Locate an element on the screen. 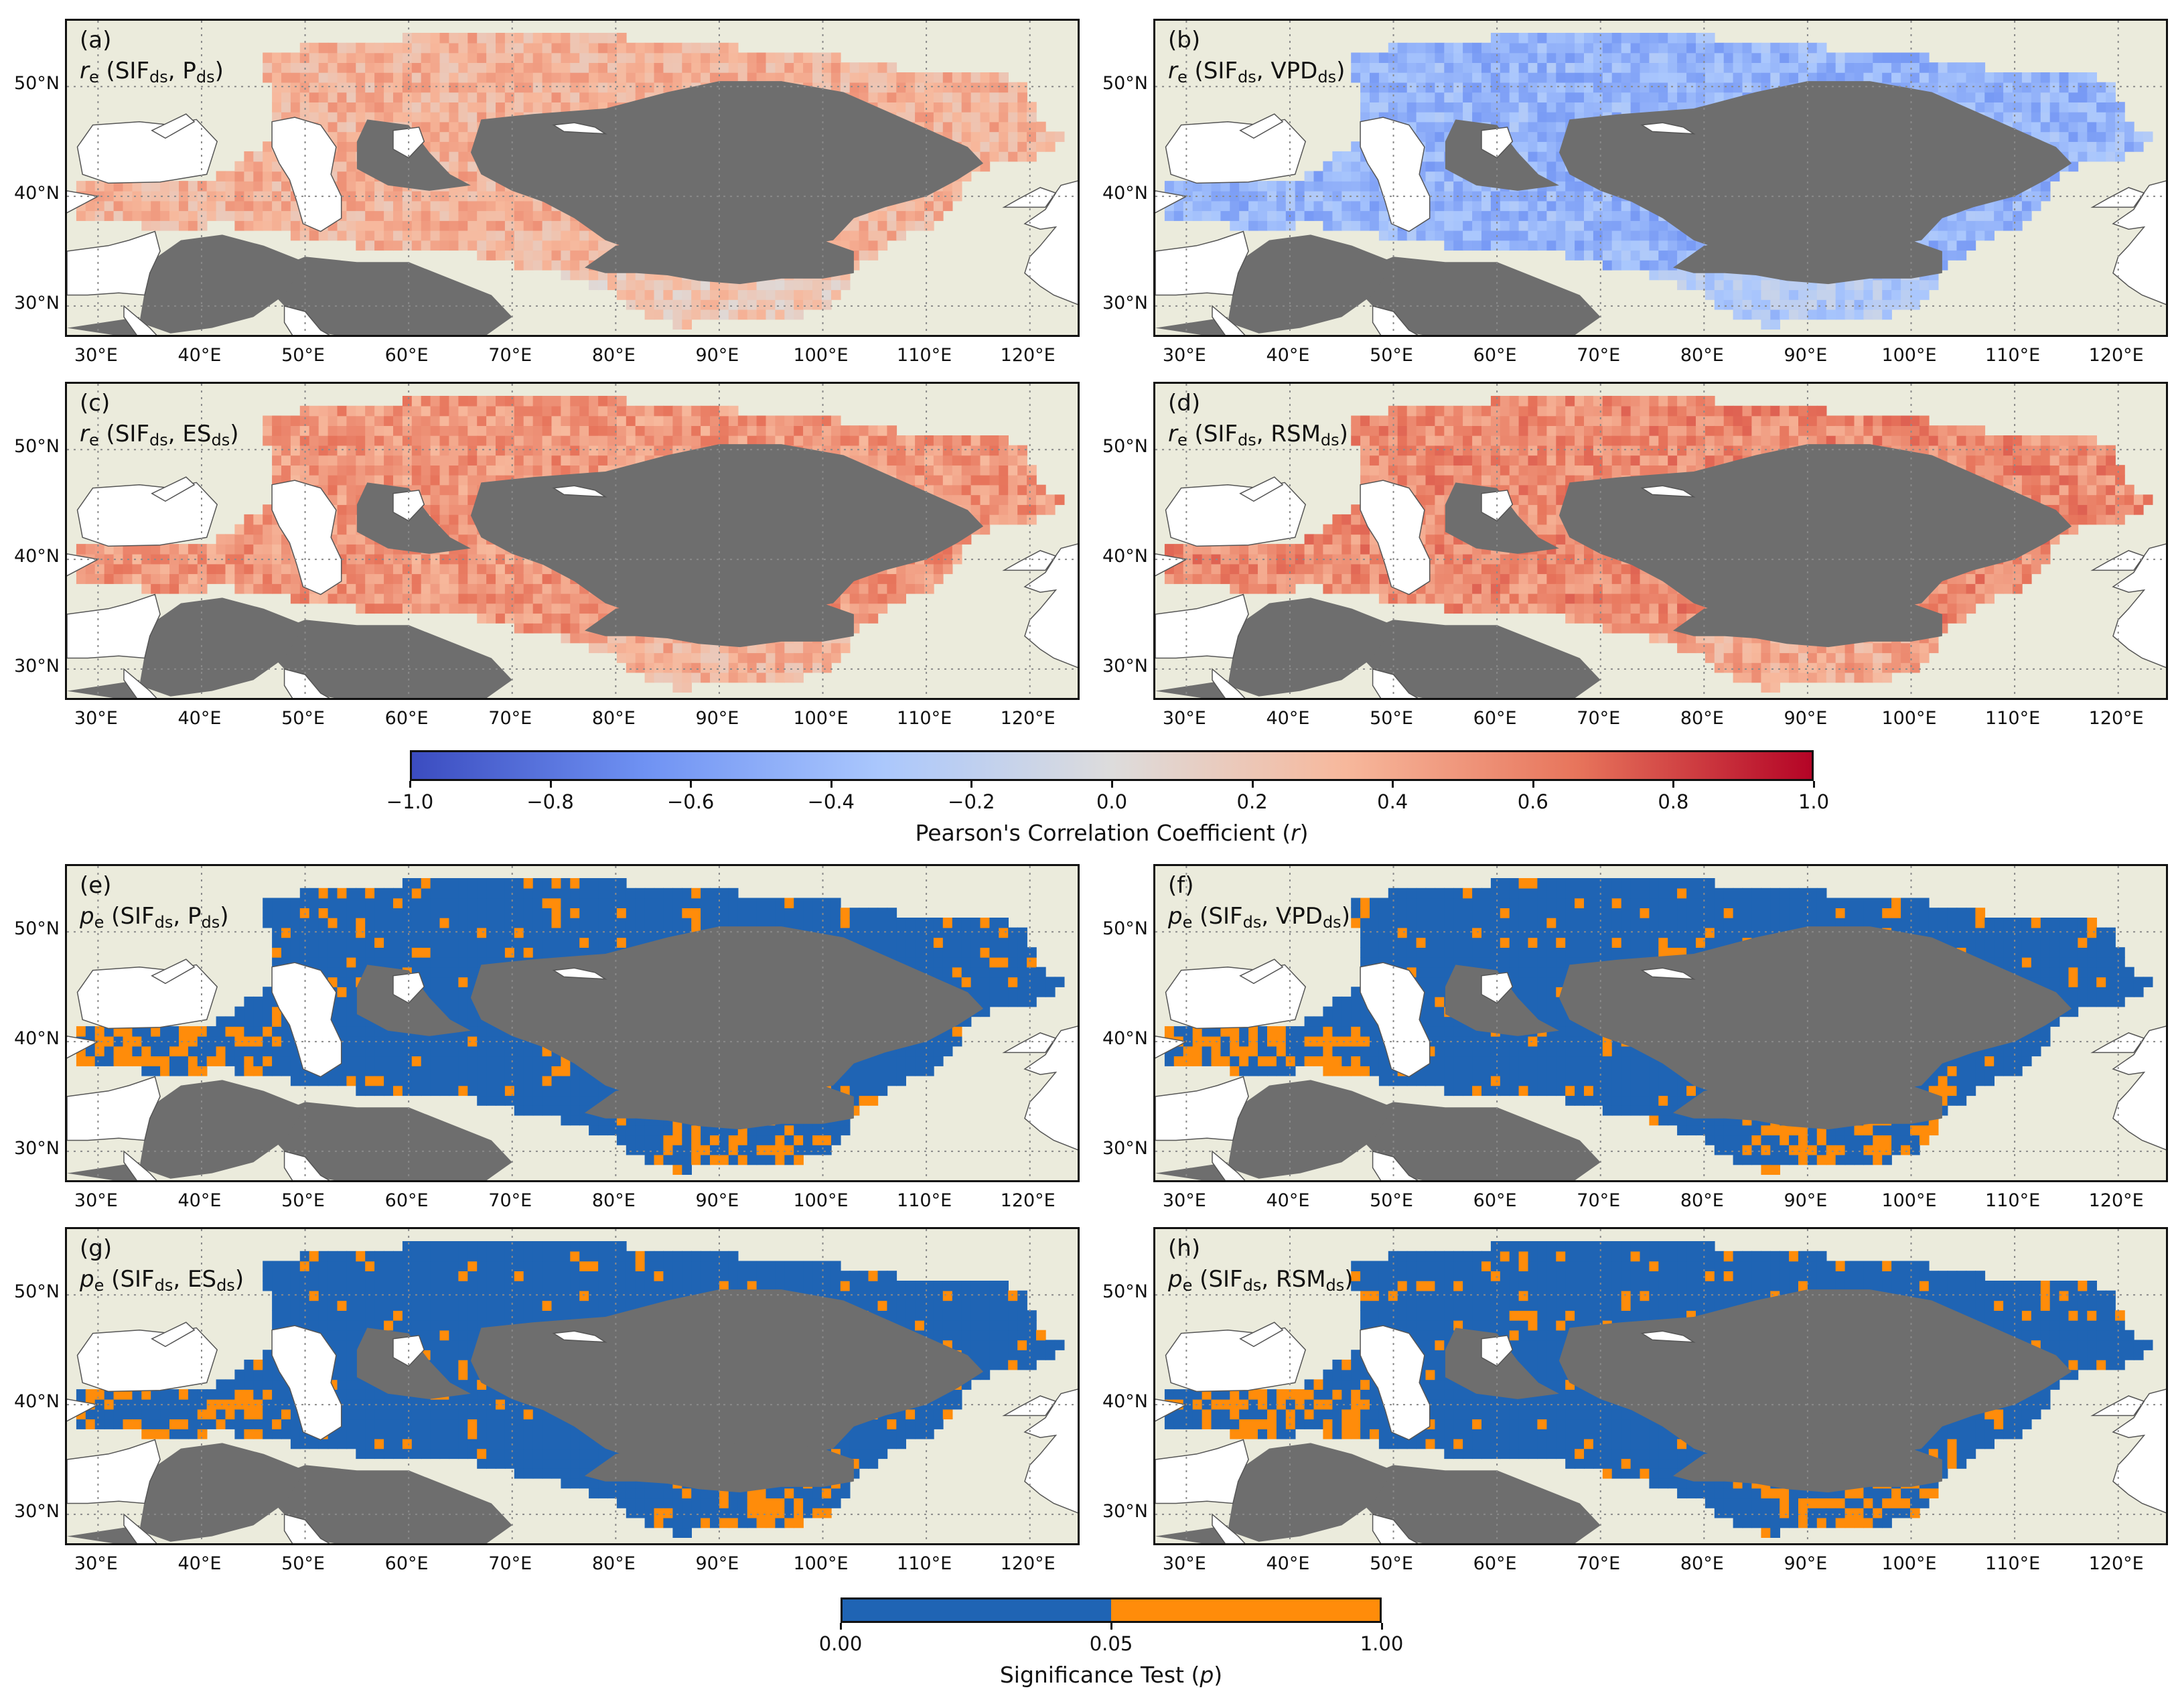 The image size is (2174, 1708). colorbar-tick-label: −0.4 is located at coordinates (831, 801).